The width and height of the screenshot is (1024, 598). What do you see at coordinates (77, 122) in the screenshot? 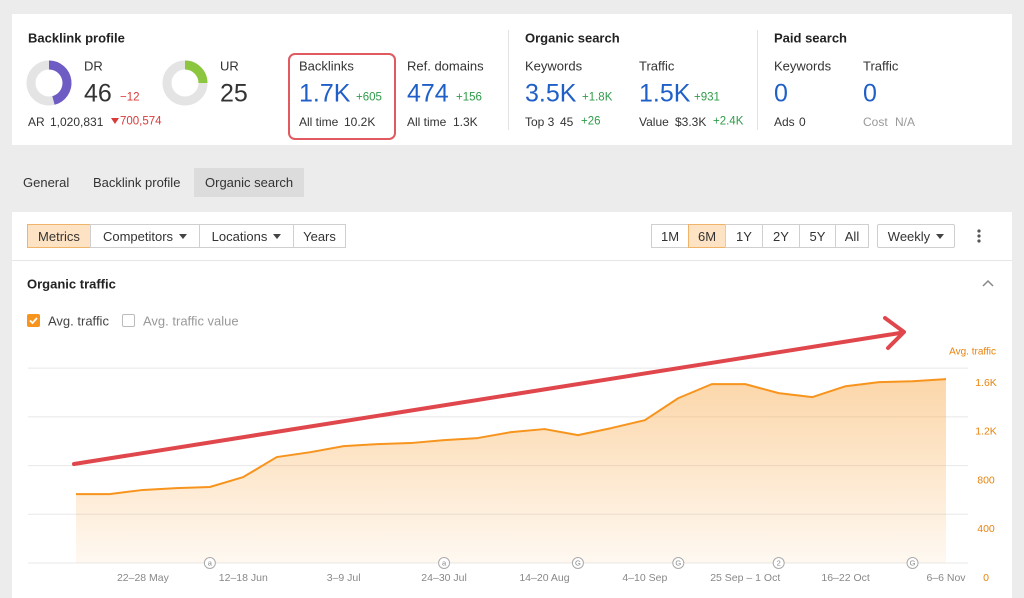
I see `metric-value: 1,020,831` at bounding box center [77, 122].